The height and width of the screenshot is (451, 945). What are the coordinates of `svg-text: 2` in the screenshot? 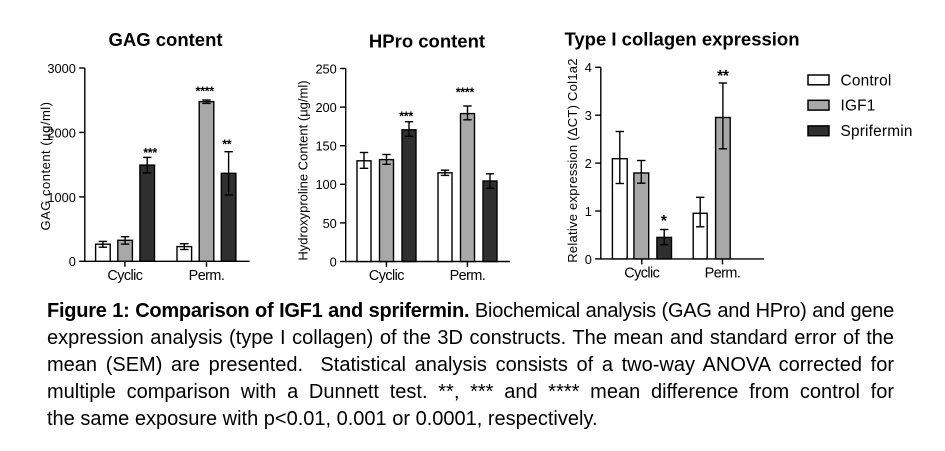 It's located at (588, 163).